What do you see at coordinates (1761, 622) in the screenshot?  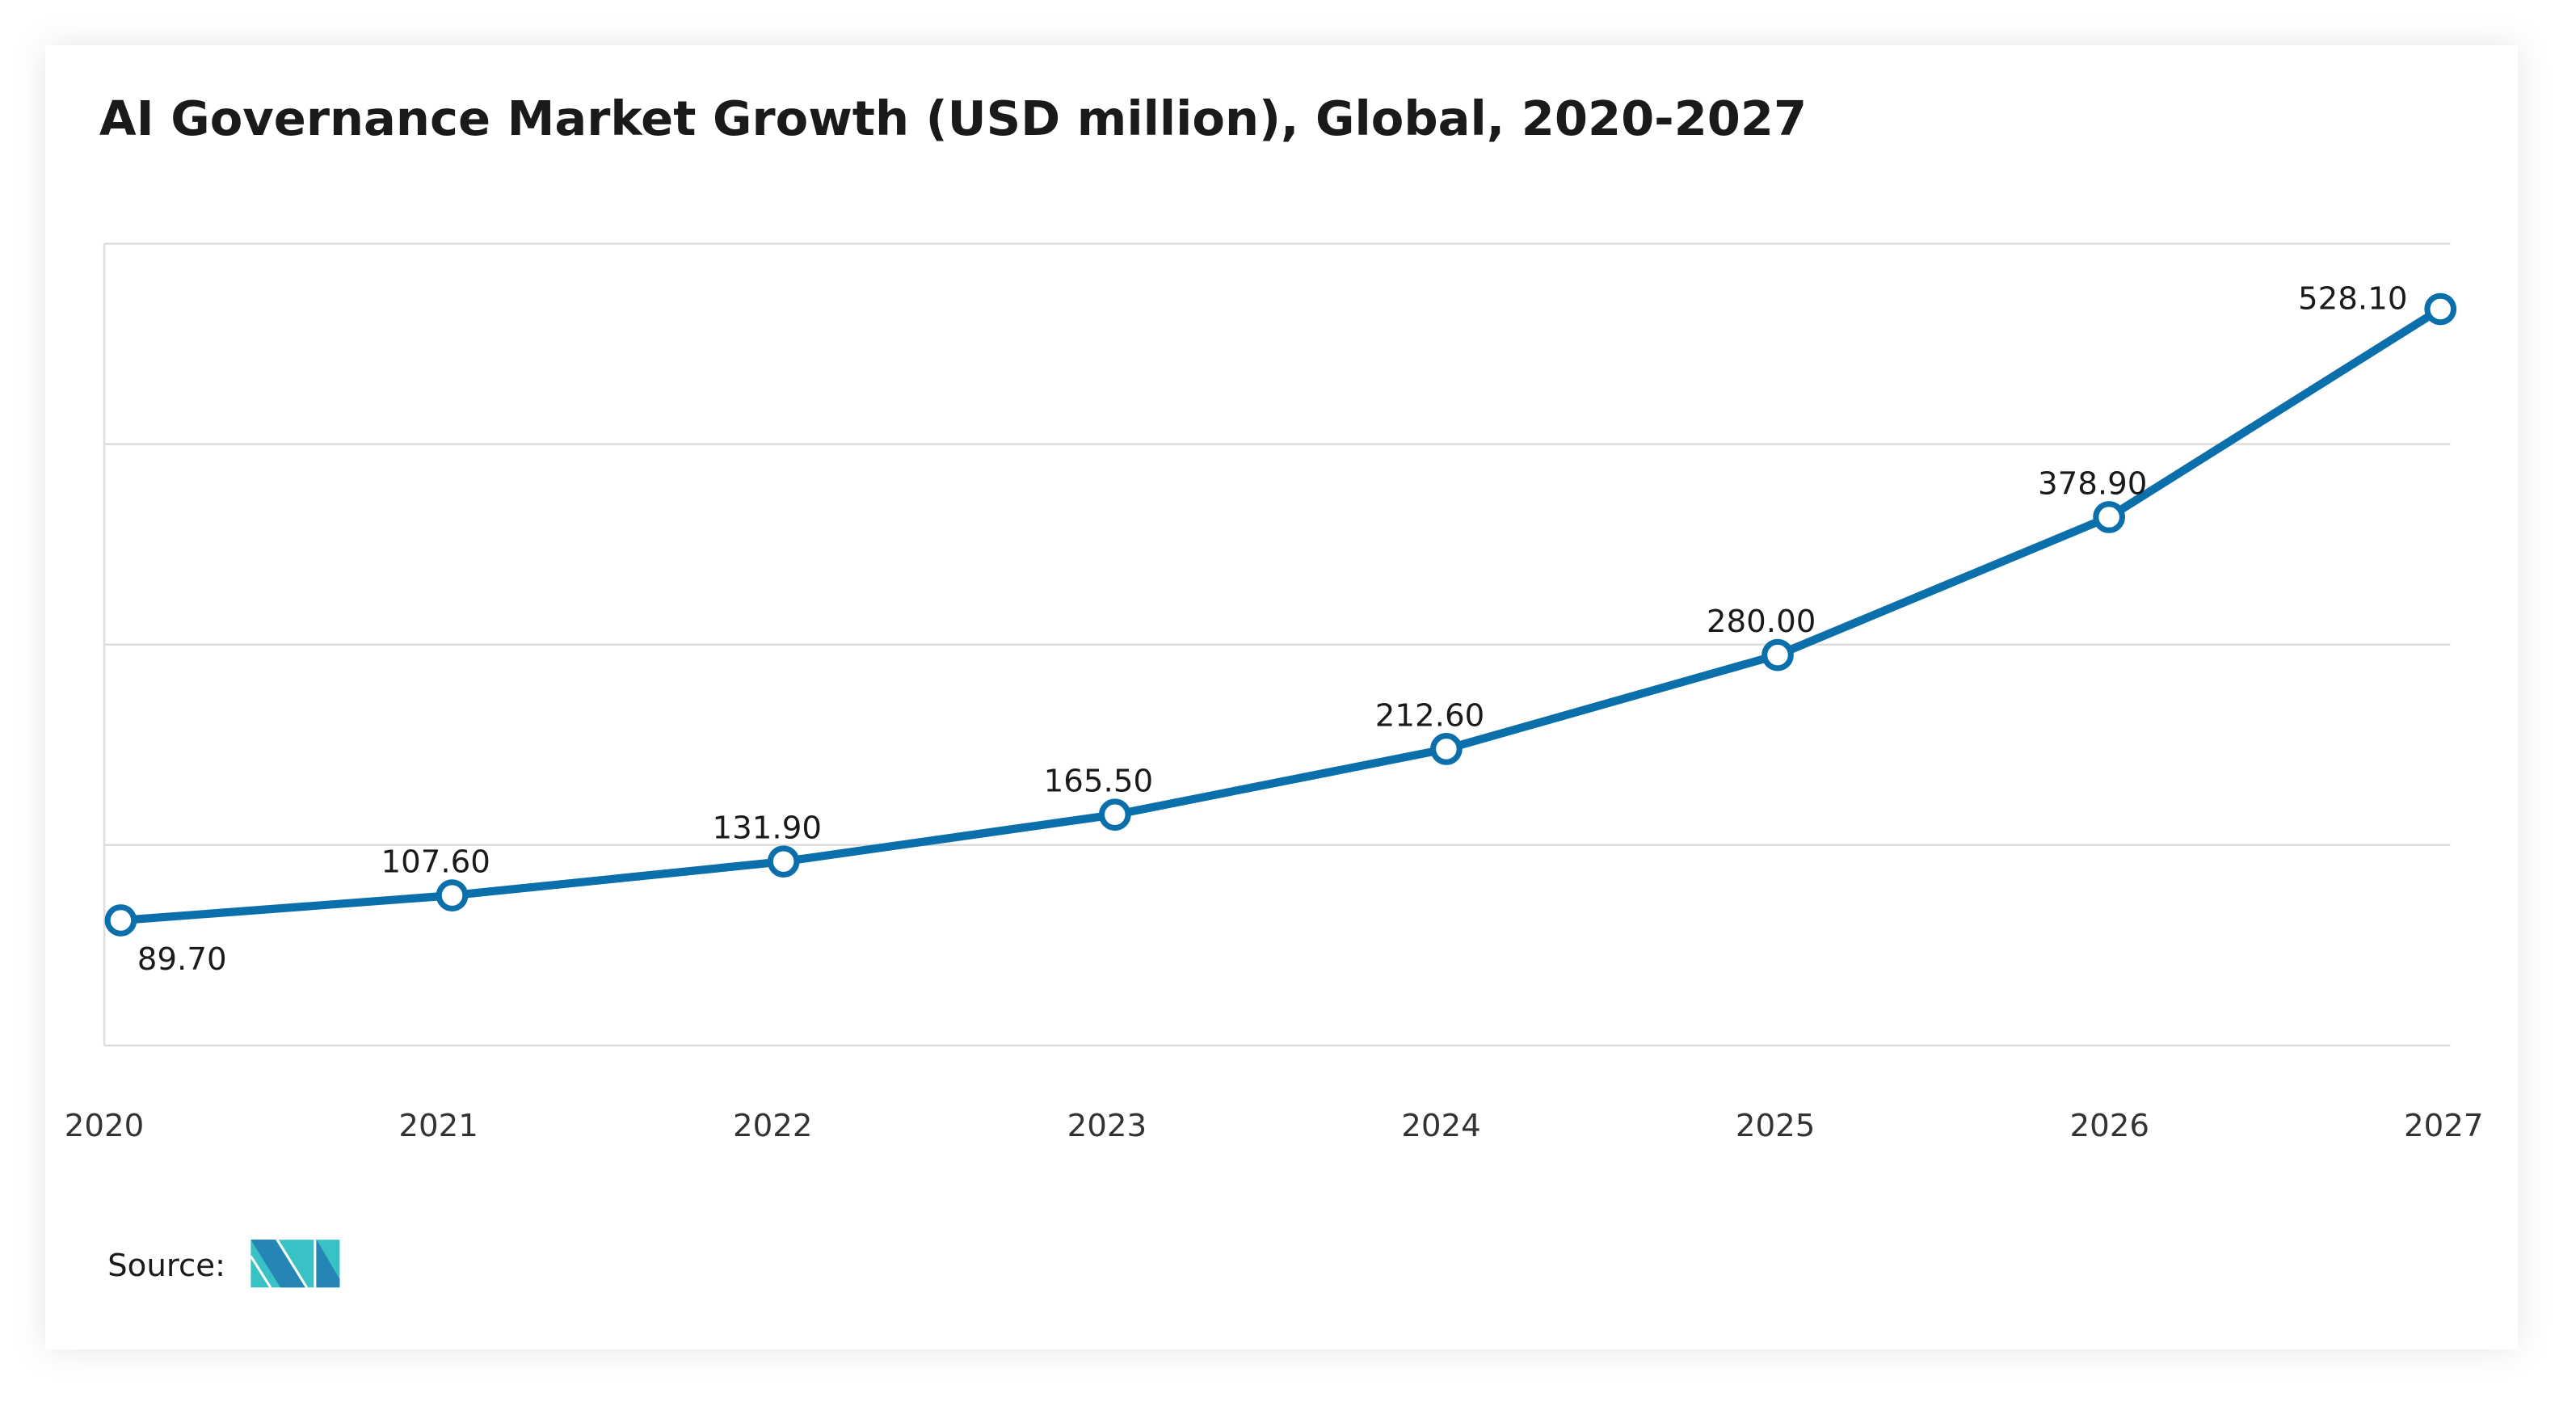 I see `data-label: 280.00` at bounding box center [1761, 622].